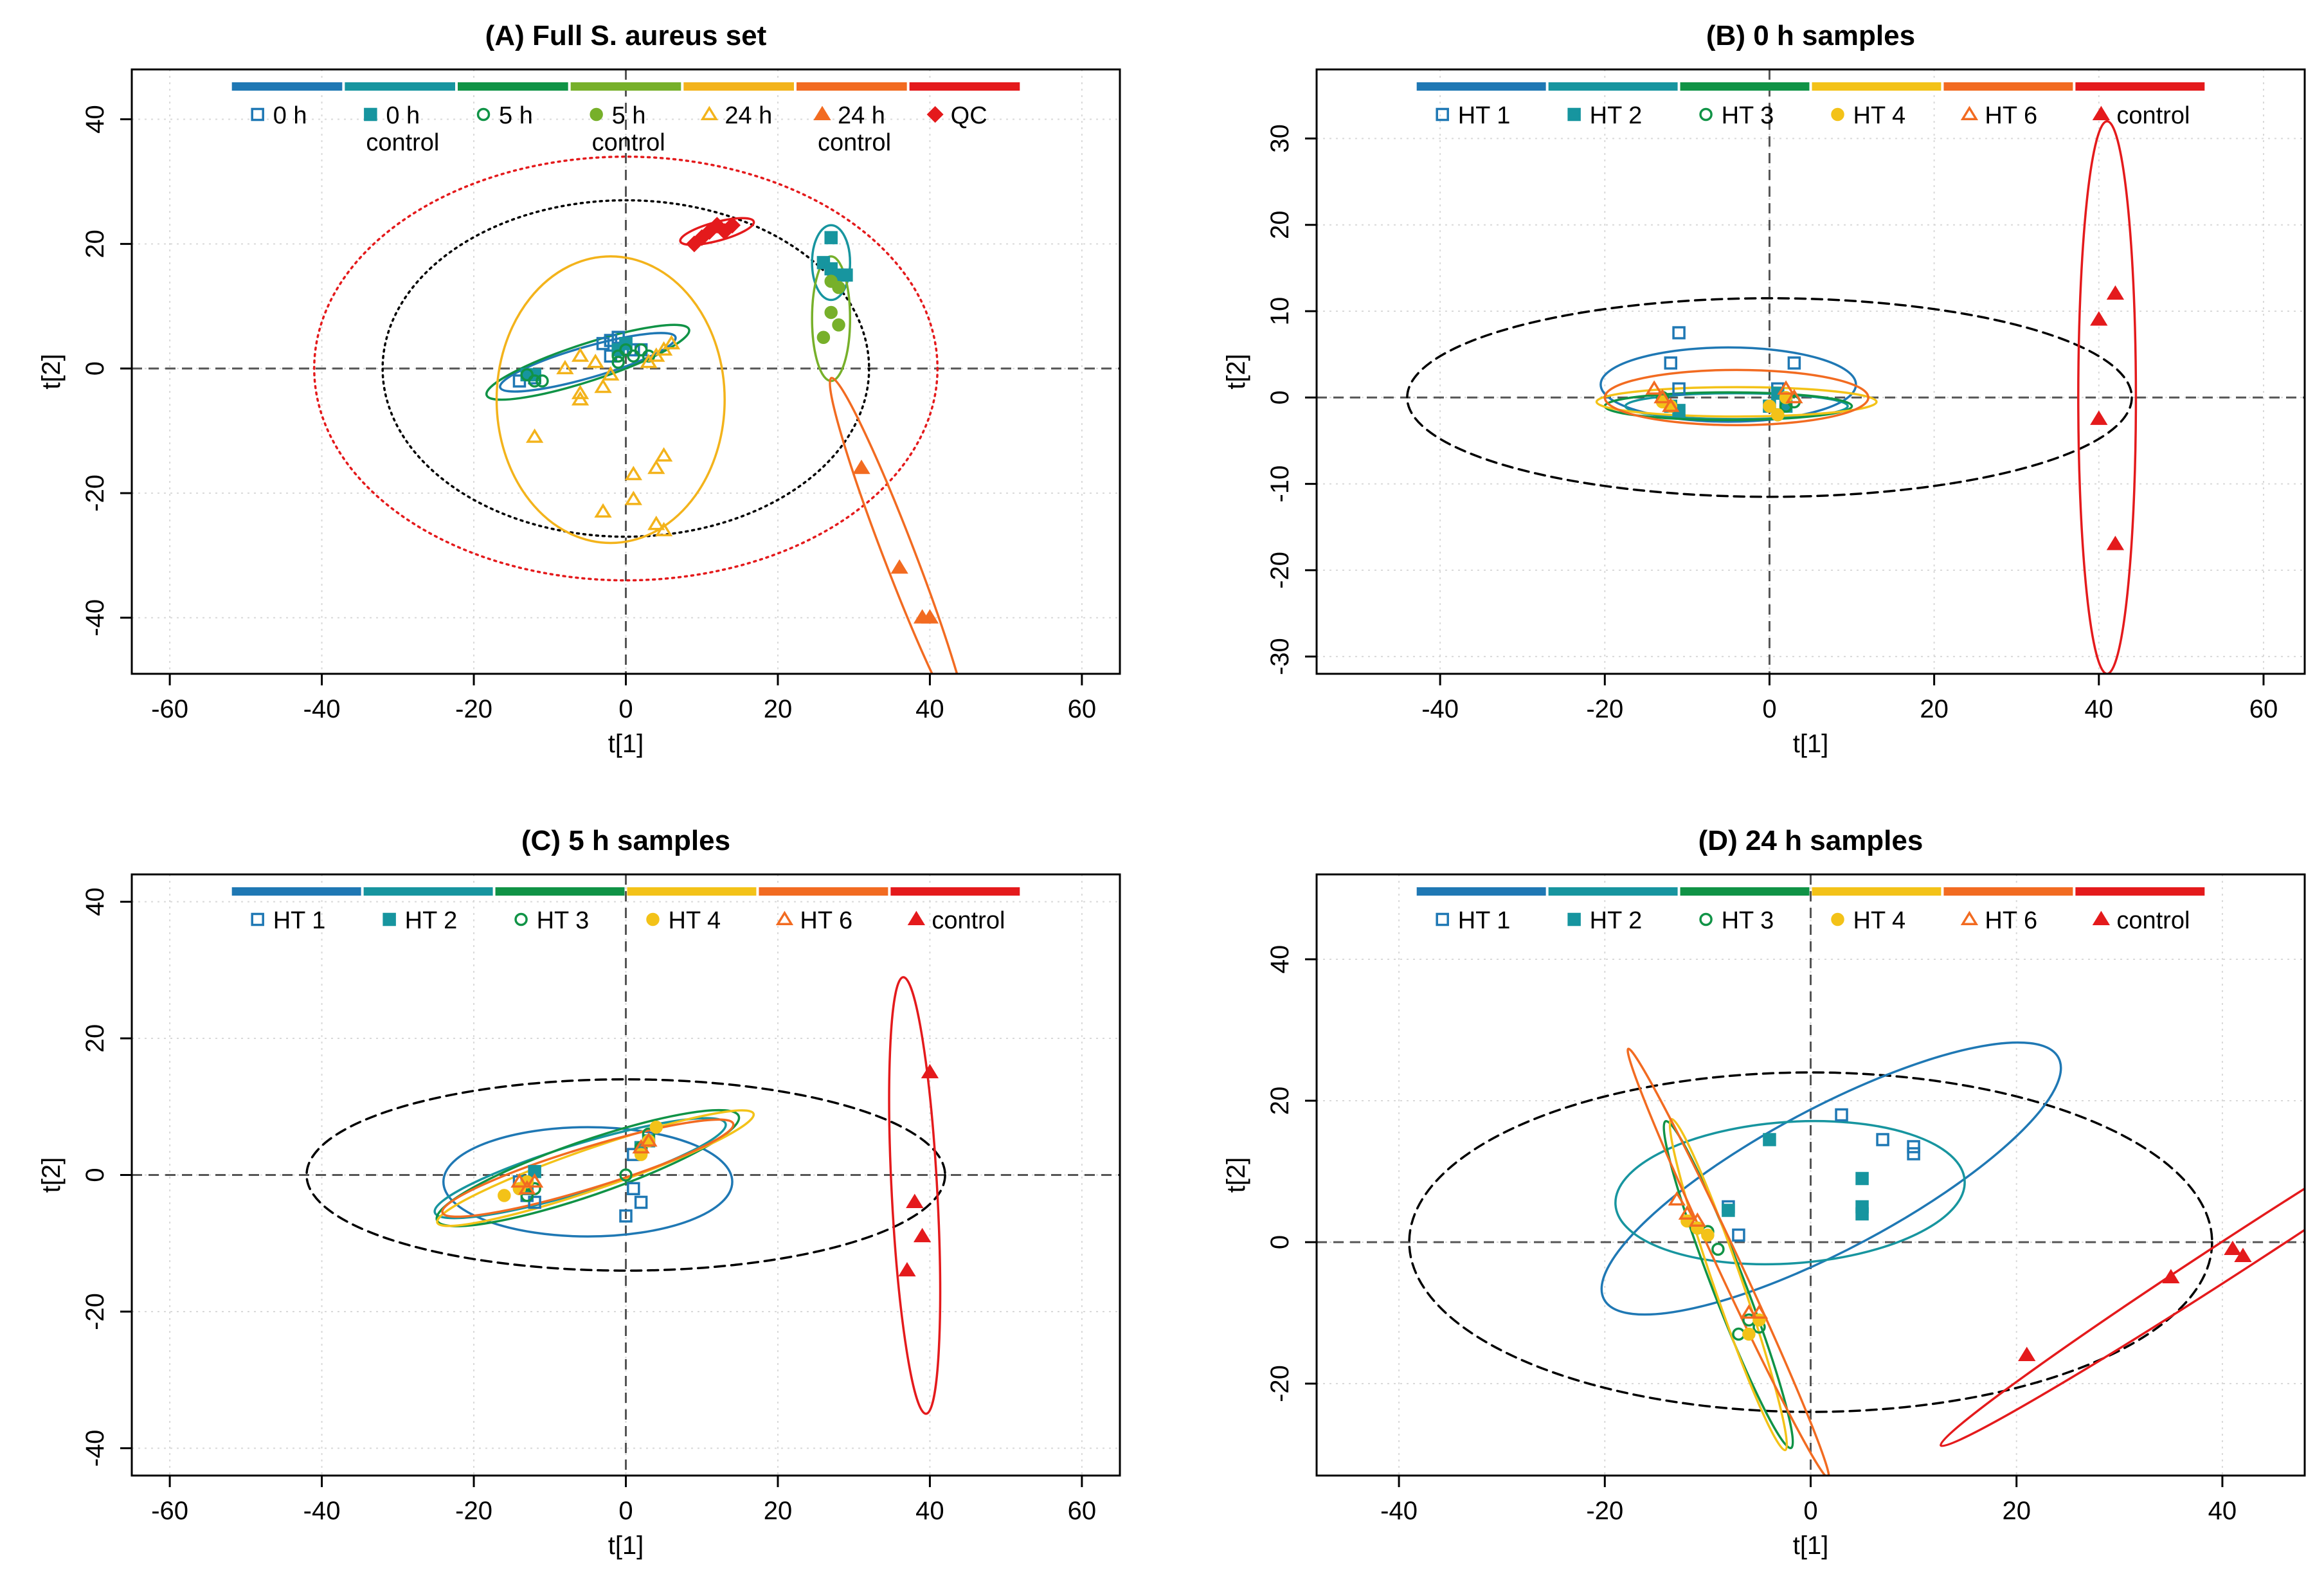  What do you see at coordinates (1748, 115) in the screenshot?
I see `legend-label: HT 3` at bounding box center [1748, 115].